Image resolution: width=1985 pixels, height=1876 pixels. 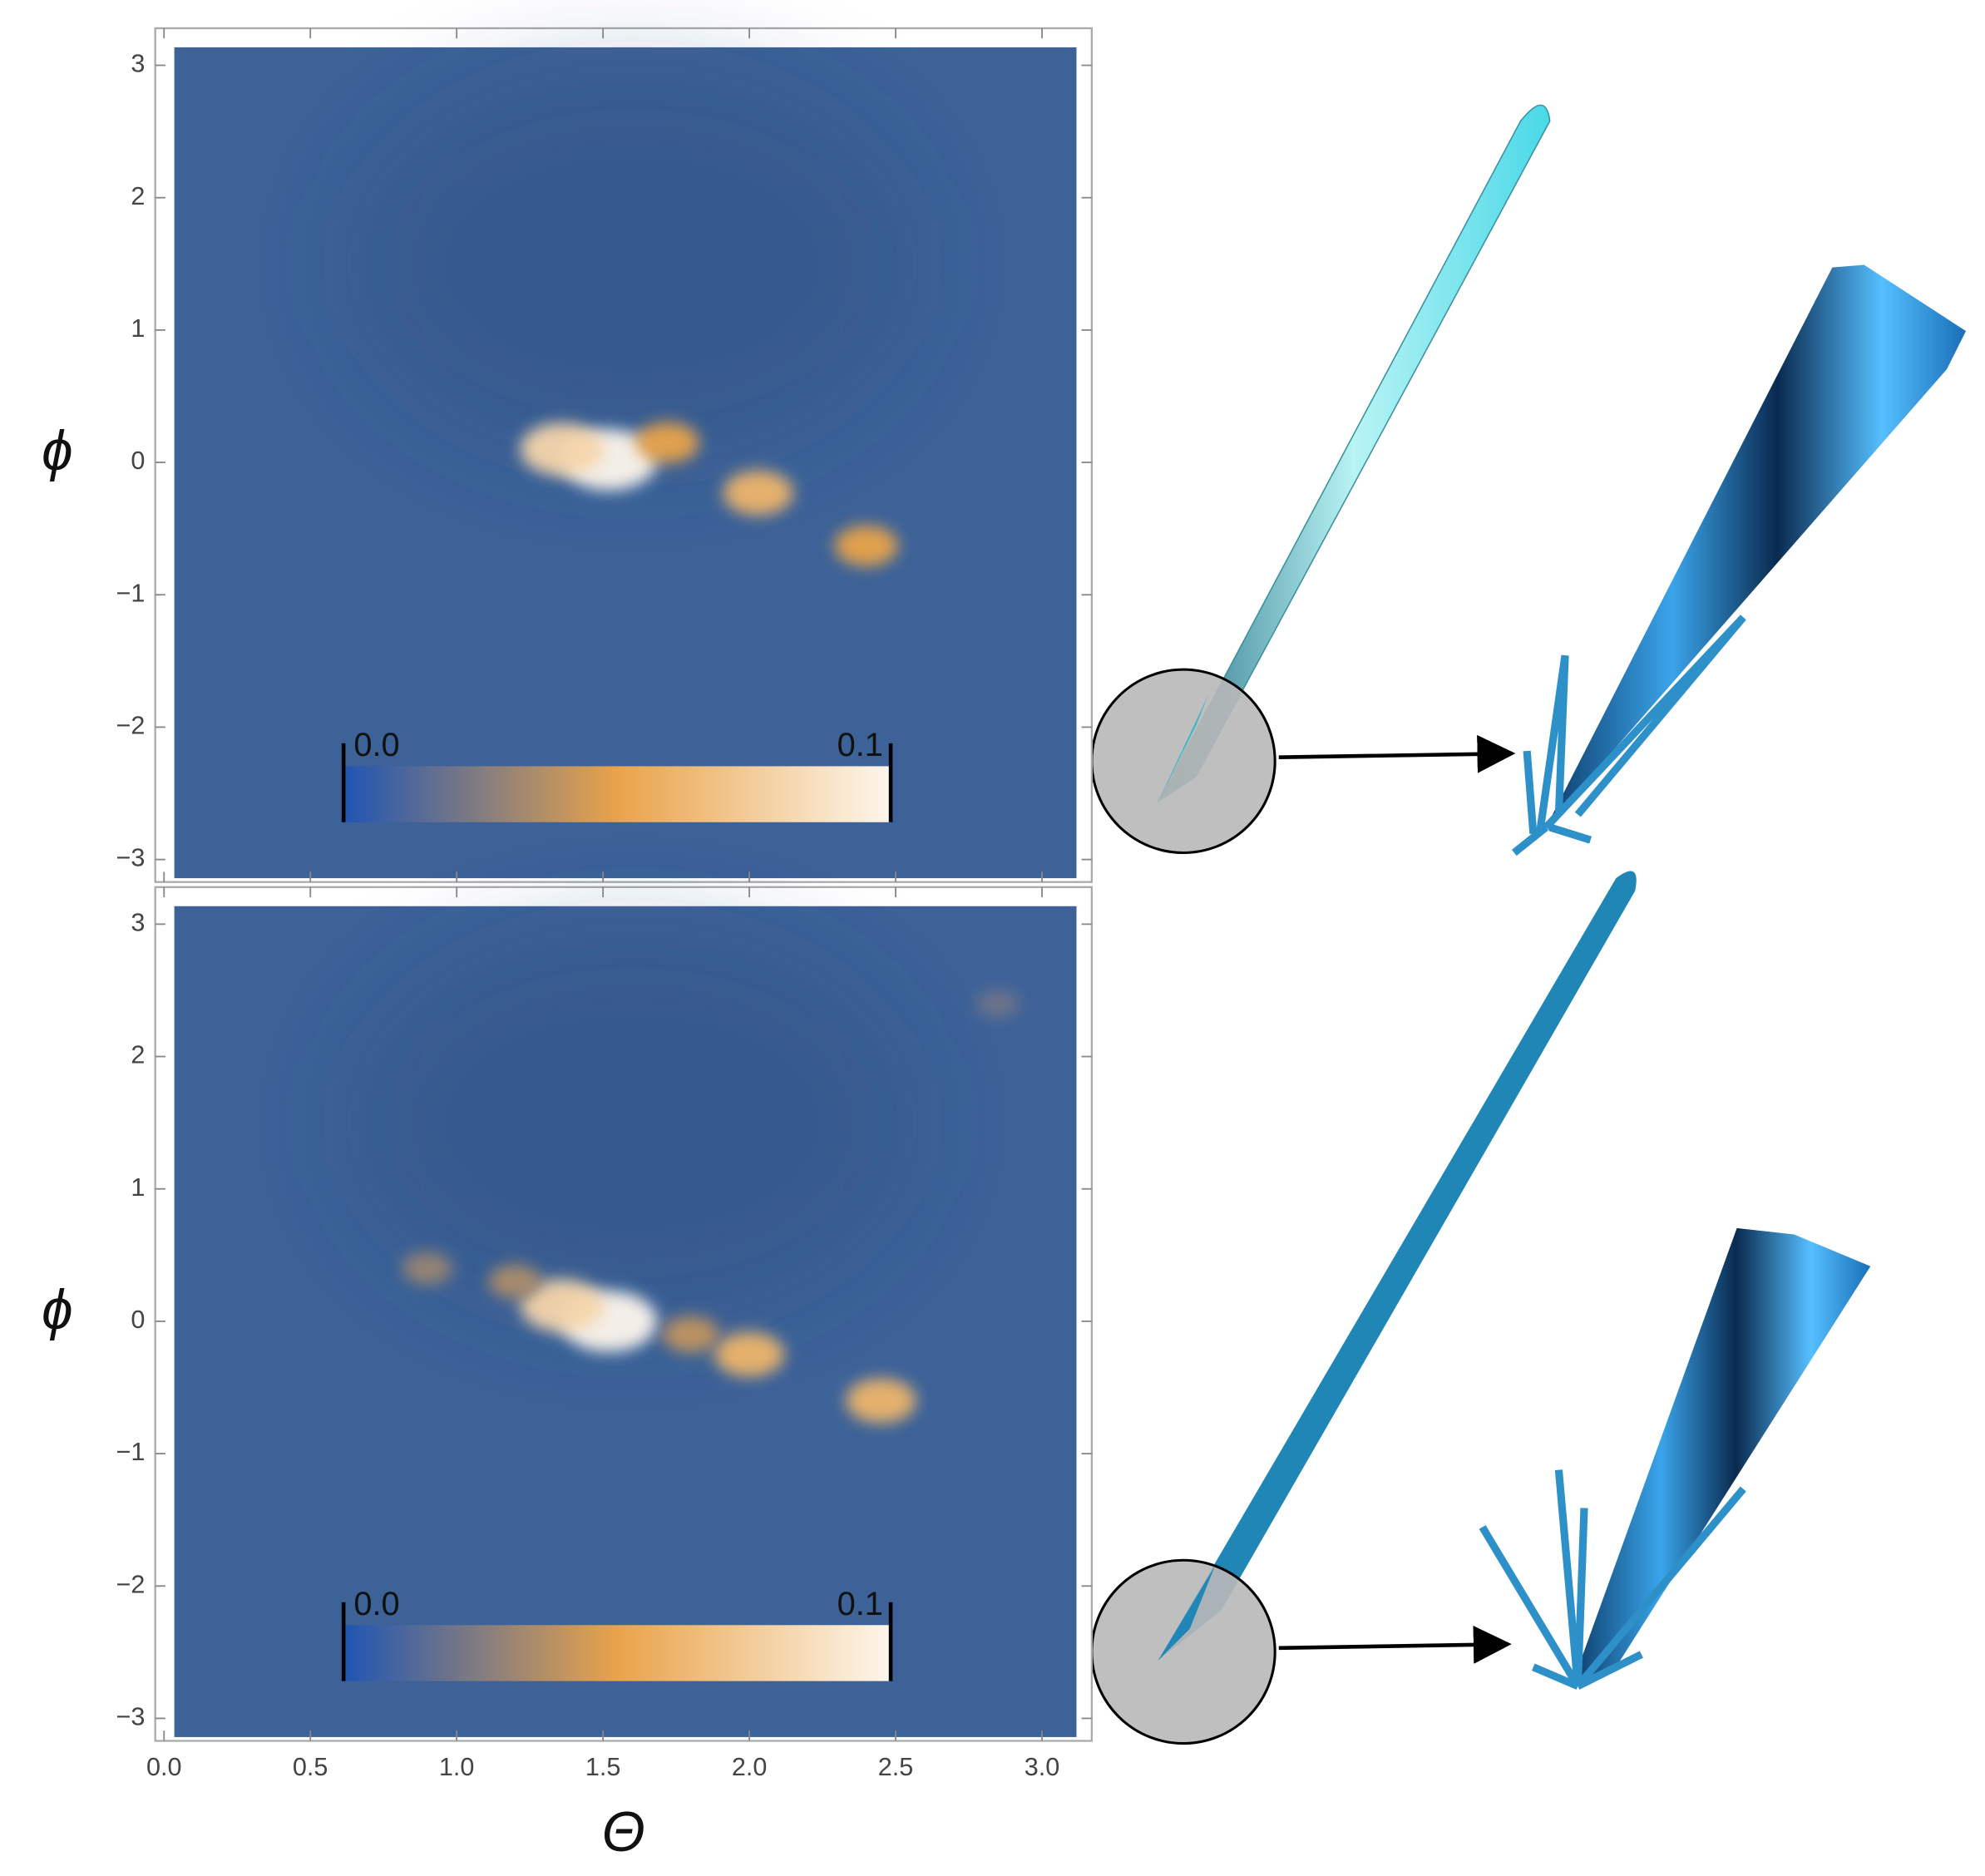 I want to click on x-tick-label: 1.5, so click(x=603, y=1767).